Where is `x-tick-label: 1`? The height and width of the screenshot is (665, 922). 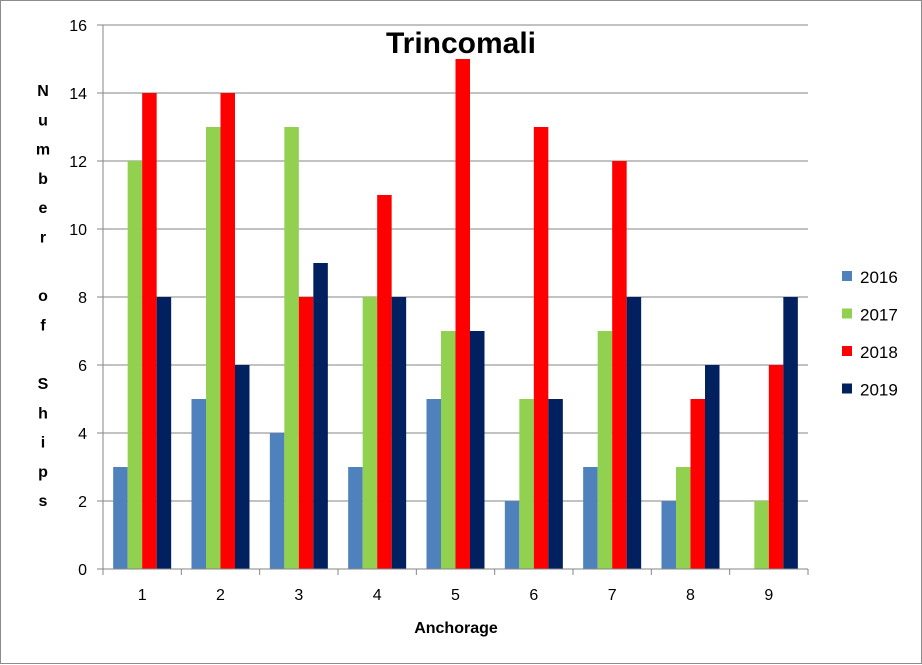
x-tick-label: 1 is located at coordinates (142, 595).